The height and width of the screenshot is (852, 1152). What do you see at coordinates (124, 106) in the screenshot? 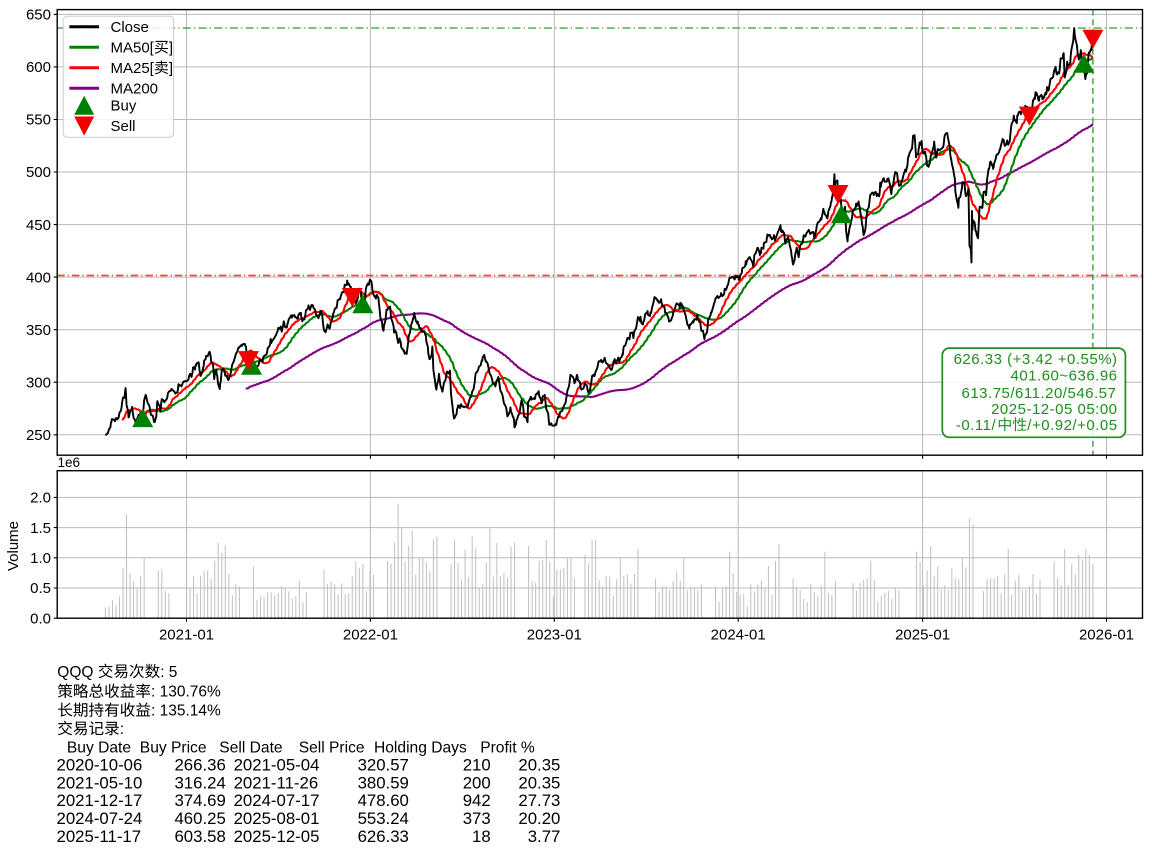
I see `svg-text: Buy` at bounding box center [124, 106].